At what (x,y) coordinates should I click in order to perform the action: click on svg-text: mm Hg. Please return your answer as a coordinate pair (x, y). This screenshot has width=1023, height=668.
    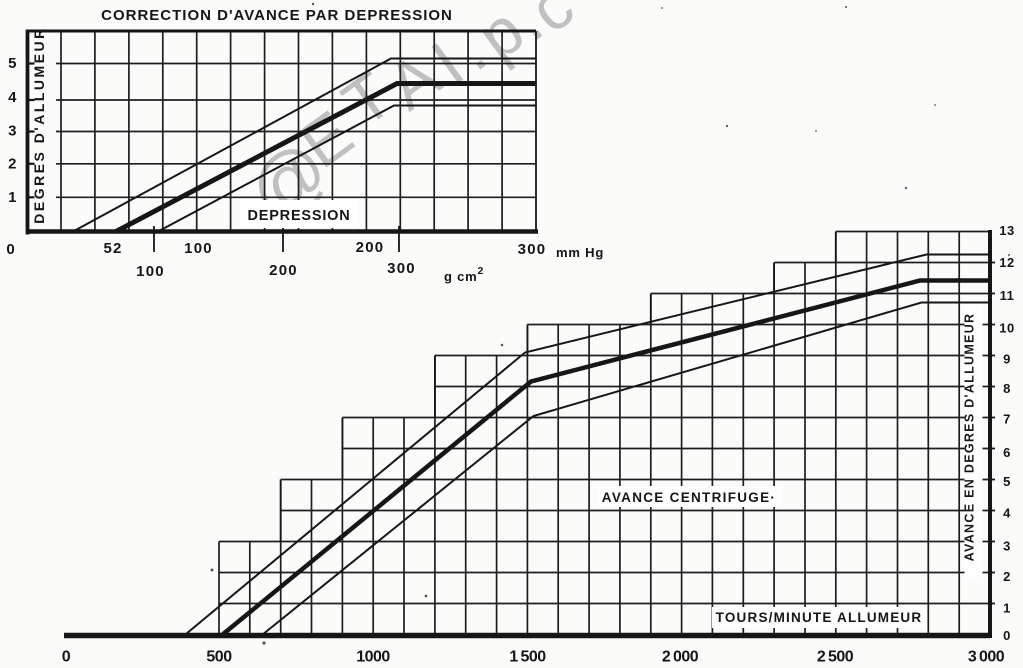
    Looking at the image, I should click on (580, 252).